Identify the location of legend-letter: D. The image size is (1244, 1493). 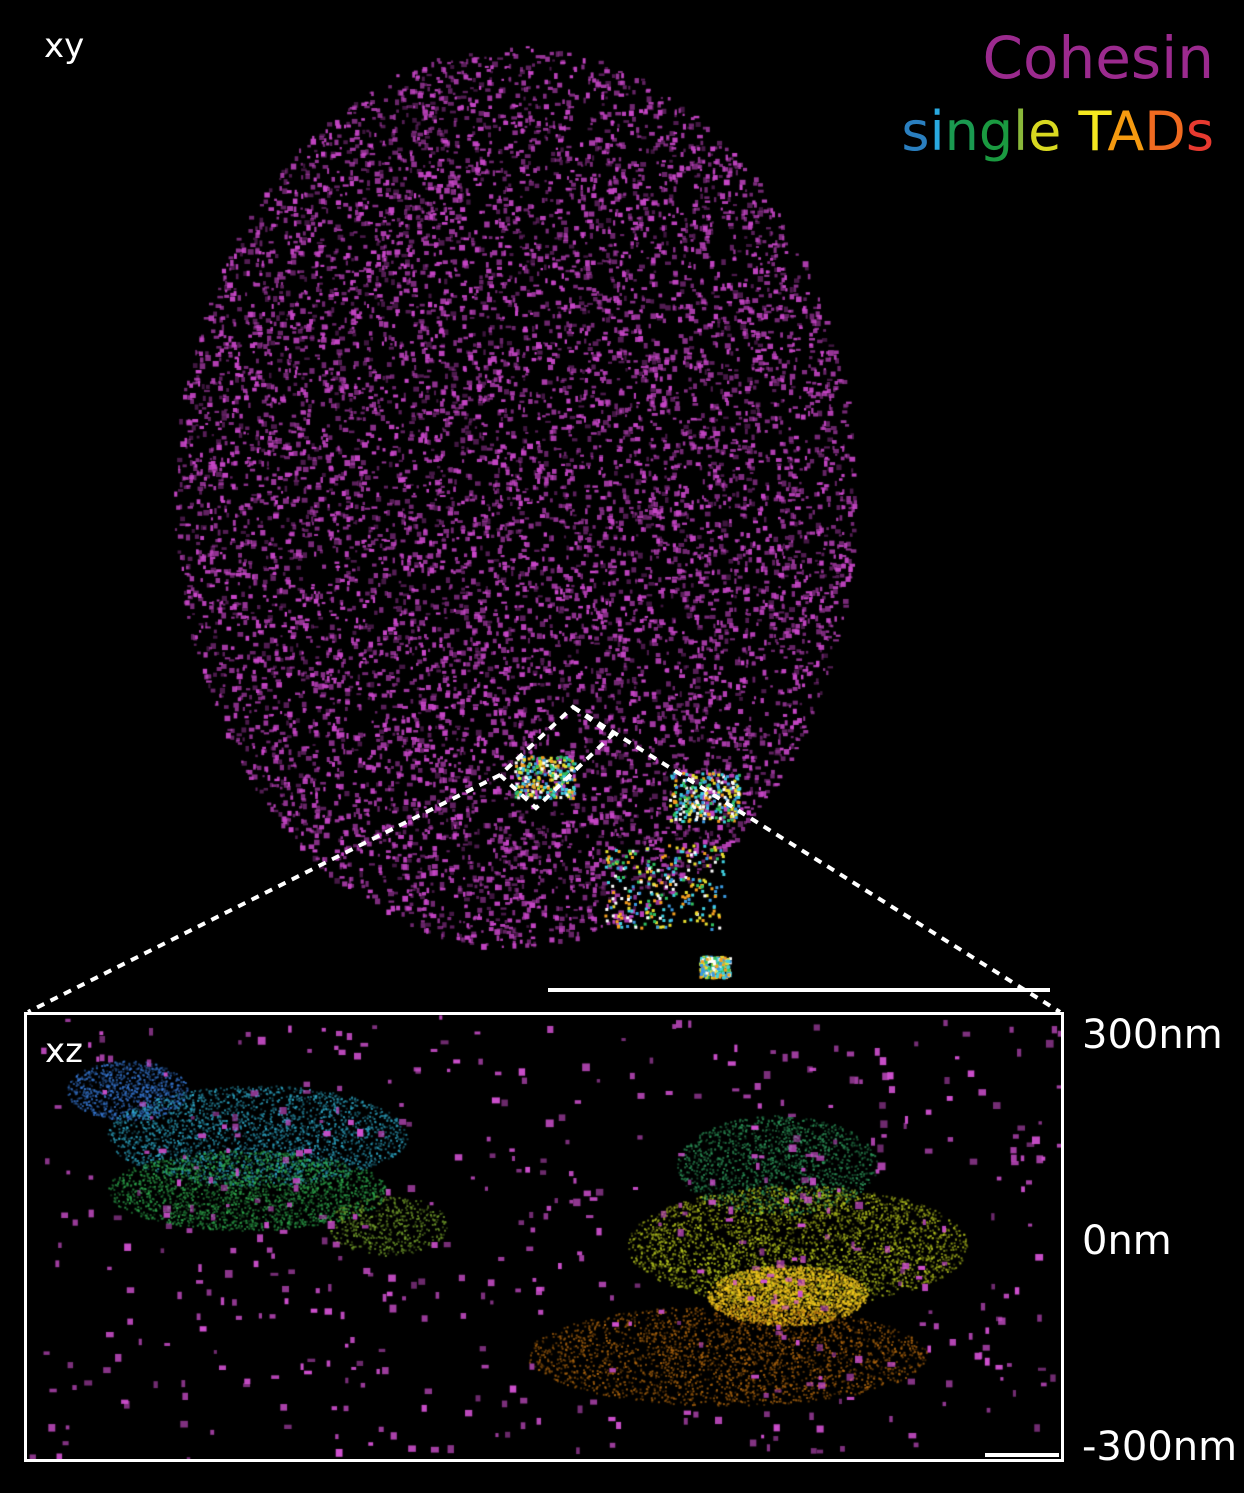
(1165, 131).